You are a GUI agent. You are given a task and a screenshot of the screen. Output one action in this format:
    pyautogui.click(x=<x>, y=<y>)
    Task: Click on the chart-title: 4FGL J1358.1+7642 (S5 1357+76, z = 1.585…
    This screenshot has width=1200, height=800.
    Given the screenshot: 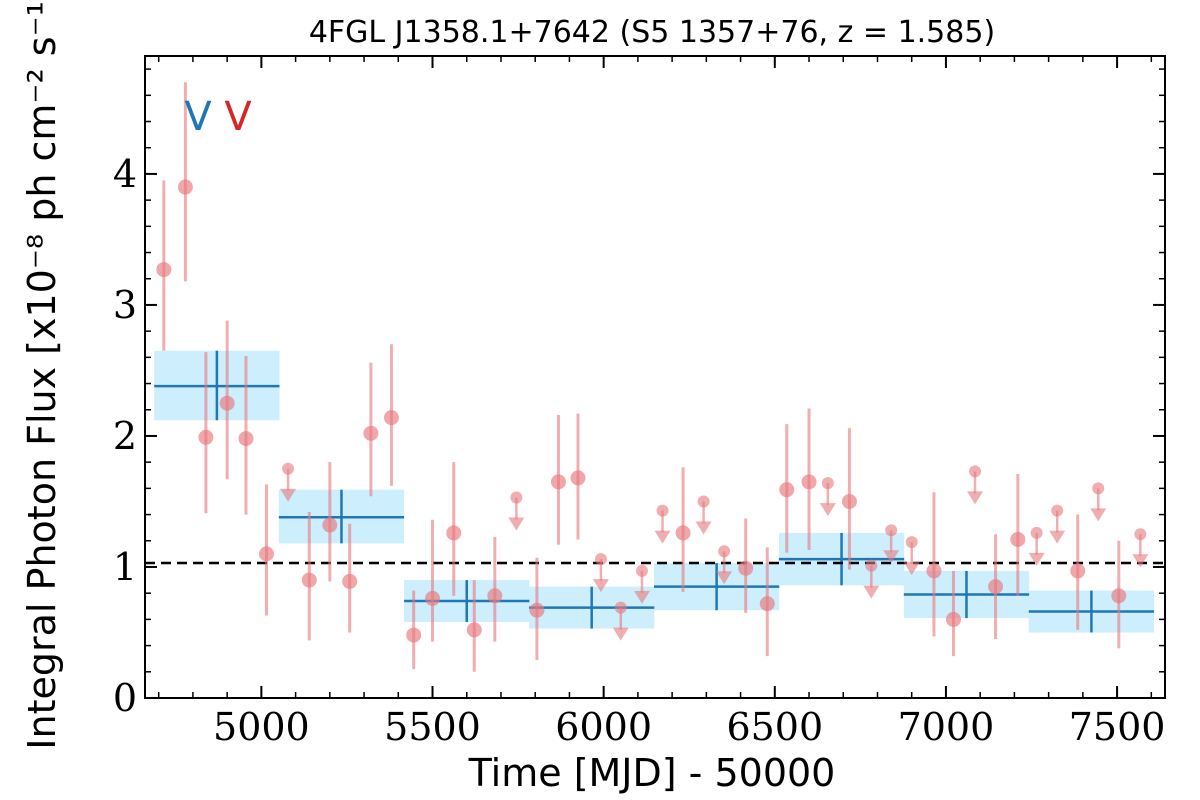 What is the action you would take?
    pyautogui.click(x=652, y=32)
    